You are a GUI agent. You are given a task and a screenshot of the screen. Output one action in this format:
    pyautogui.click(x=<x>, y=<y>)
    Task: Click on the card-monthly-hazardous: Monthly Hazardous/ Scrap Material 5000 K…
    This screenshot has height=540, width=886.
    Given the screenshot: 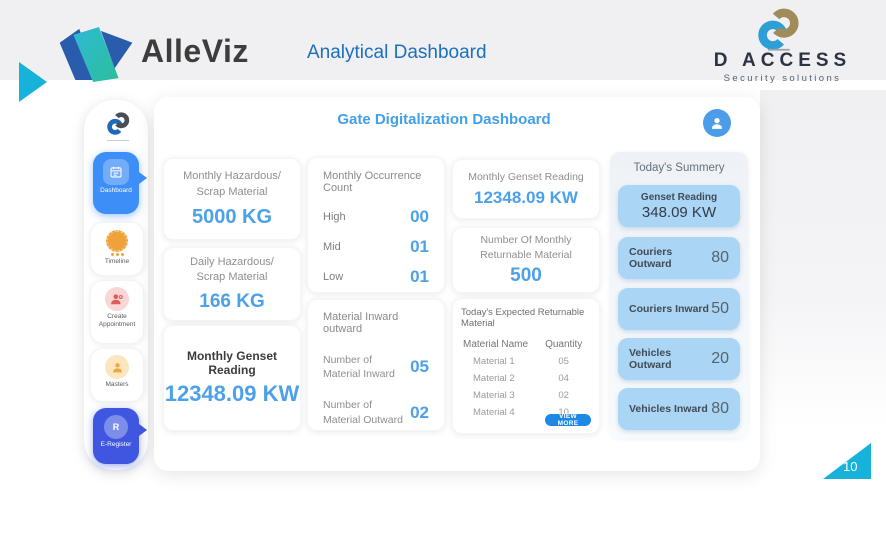 What is the action you would take?
    pyautogui.click(x=232, y=199)
    